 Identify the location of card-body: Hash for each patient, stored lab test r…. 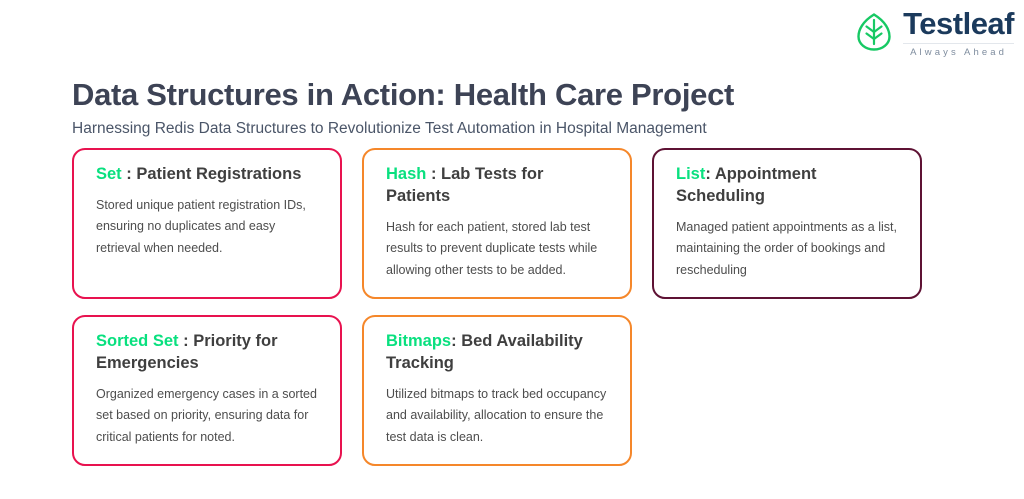
(492, 248).